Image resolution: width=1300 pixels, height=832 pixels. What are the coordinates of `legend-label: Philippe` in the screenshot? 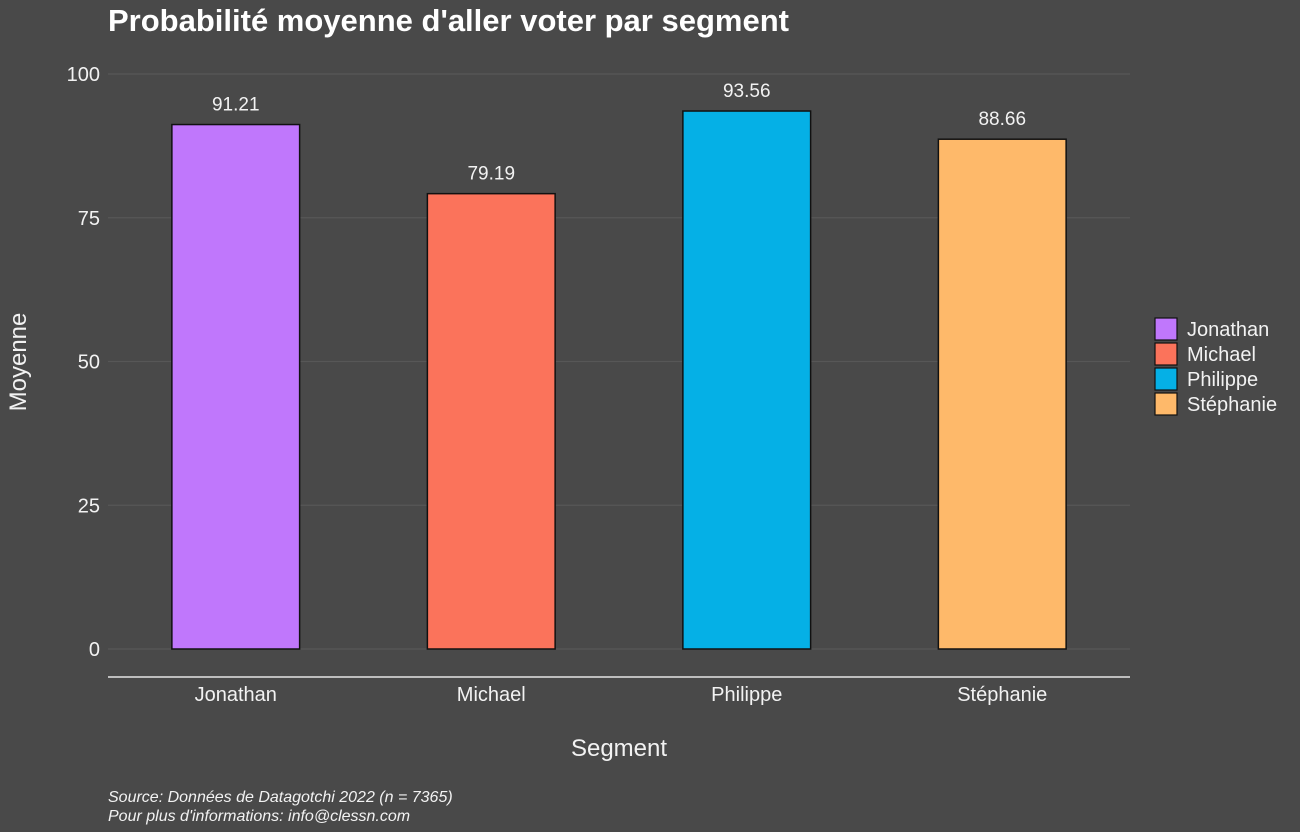 It's located at (1222, 380).